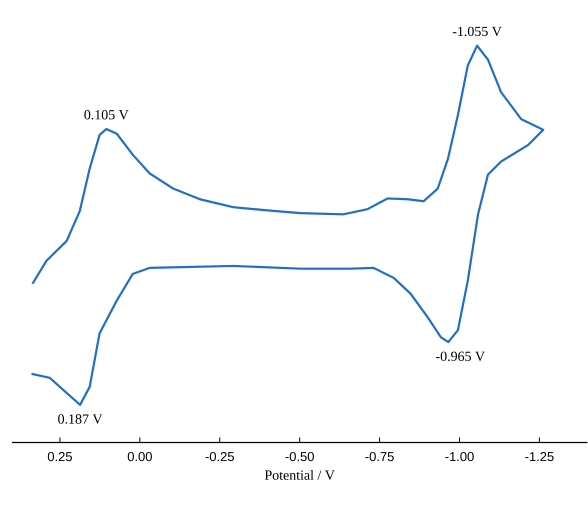 This screenshot has height=511, width=588. What do you see at coordinates (60, 456) in the screenshot?
I see `x-tick-label: 0.25` at bounding box center [60, 456].